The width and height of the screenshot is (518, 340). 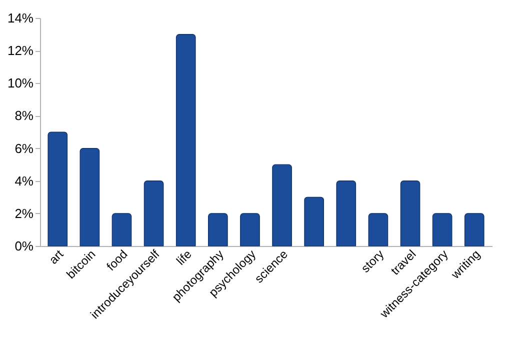 I want to click on y-tick-label: 12%, so click(x=20, y=50).